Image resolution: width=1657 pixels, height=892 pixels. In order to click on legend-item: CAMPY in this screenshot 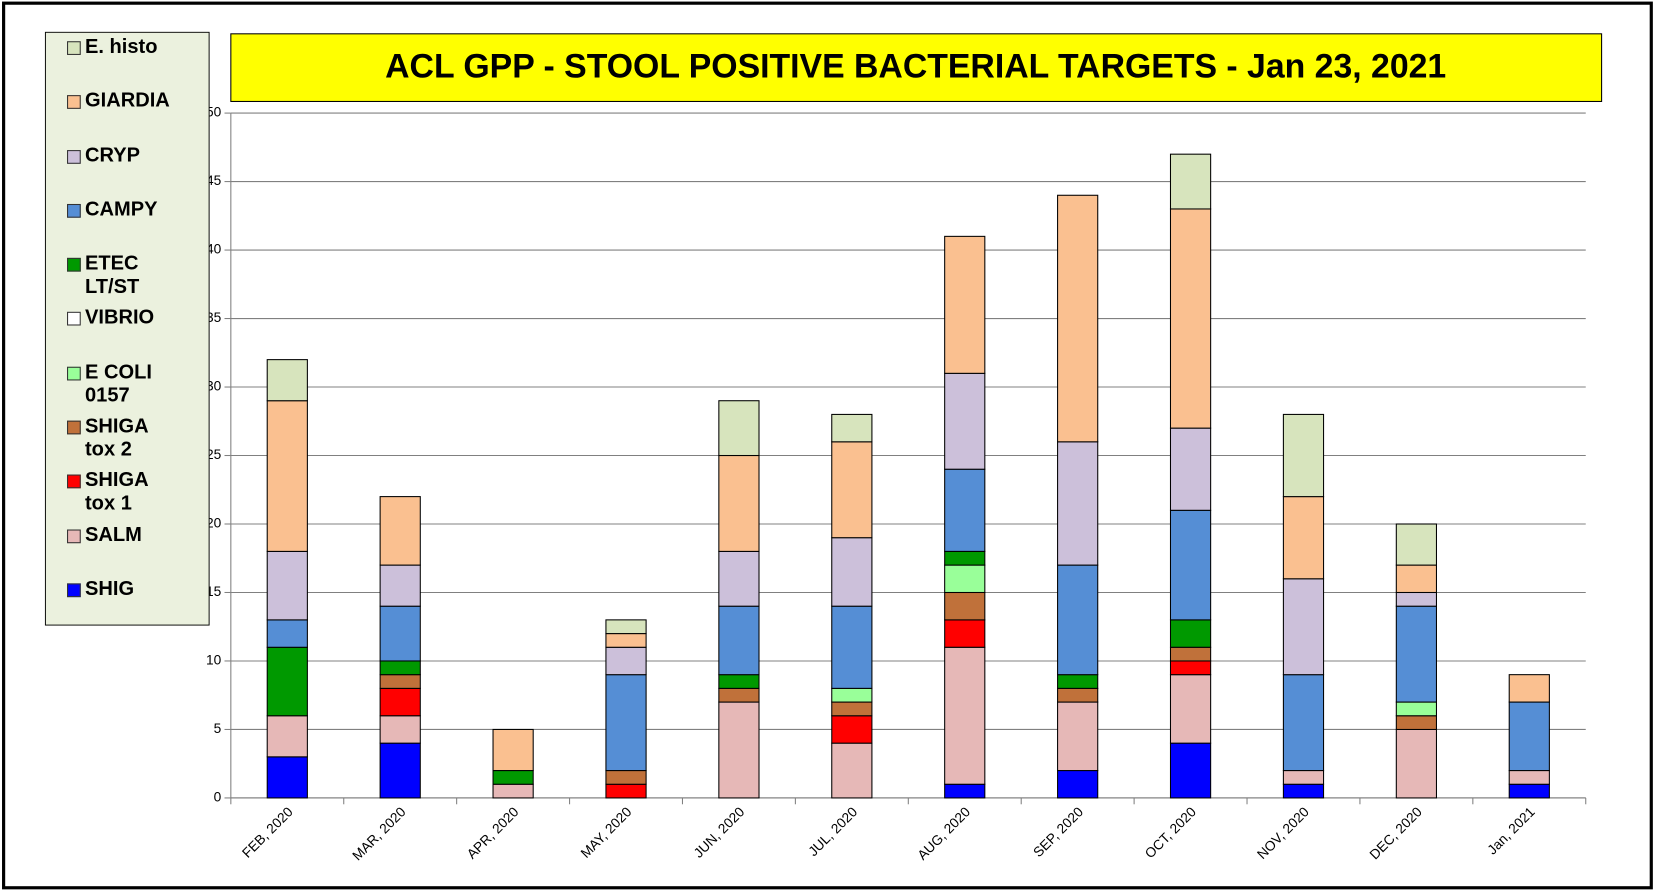, I will do `click(138, 226)`.